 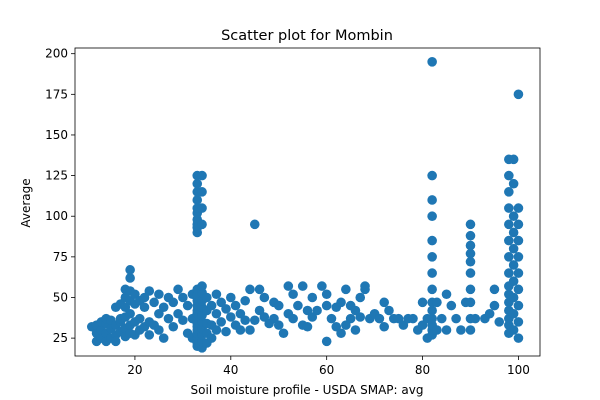 I want to click on y-tick-label: 100, so click(x=56, y=216).